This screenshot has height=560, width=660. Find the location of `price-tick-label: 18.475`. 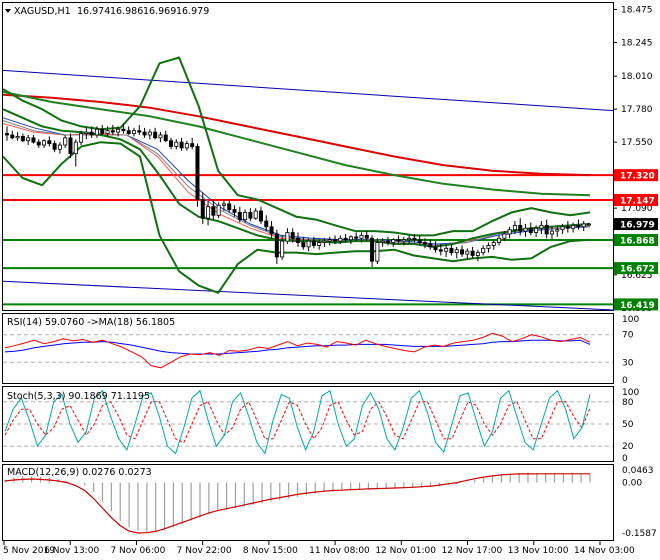

price-tick-label: 18.475 is located at coordinates (637, 10).